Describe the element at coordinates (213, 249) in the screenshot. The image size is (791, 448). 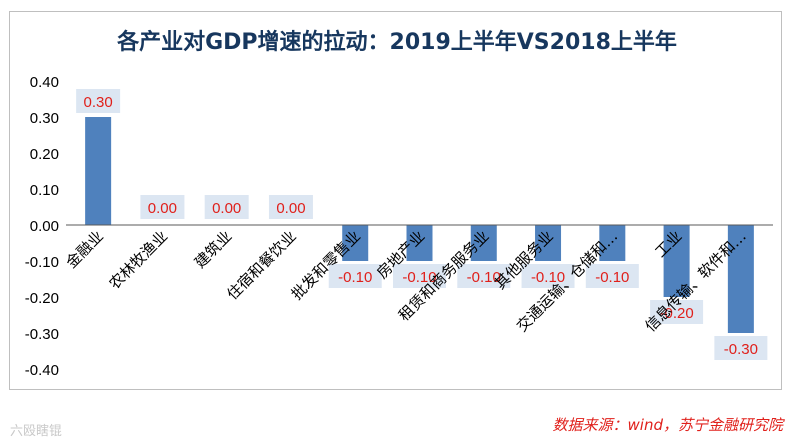
I see `x-category-label: 建筑业` at that location.